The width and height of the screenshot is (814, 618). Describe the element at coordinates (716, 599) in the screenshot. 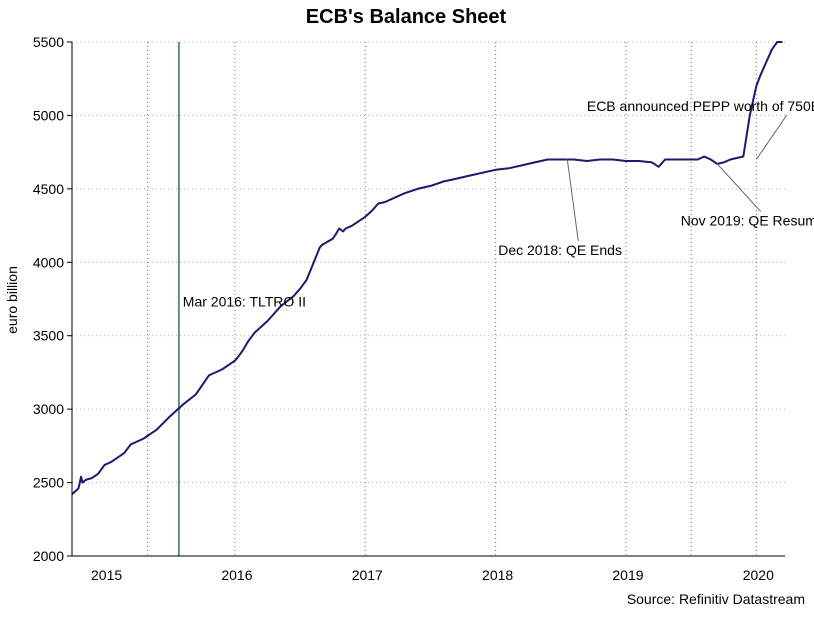

I see `source-note: Source: Refinitiv Datastream` at that location.